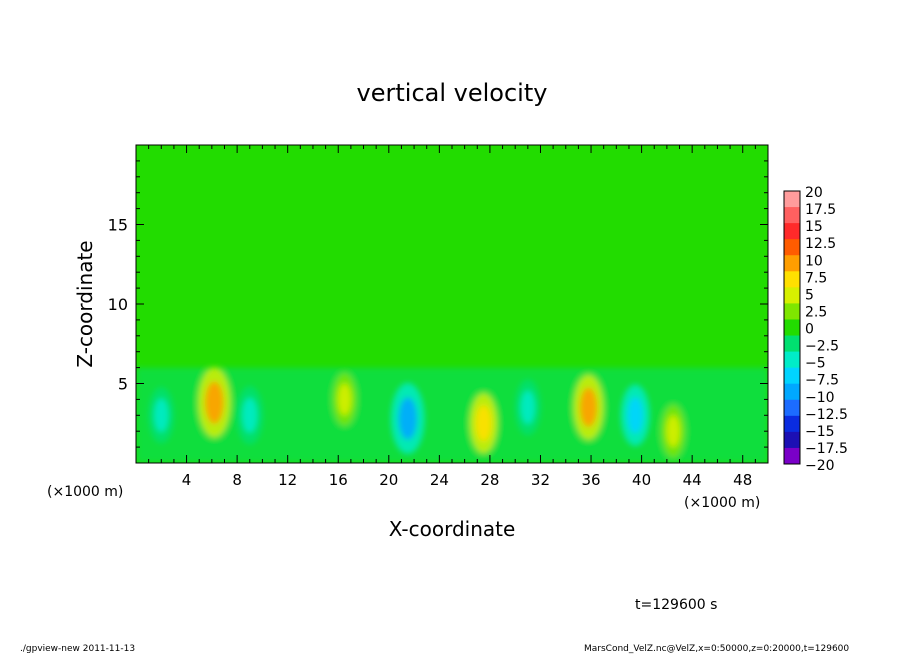 Image resolution: width=904 pixels, height=654 pixels. What do you see at coordinates (489, 480) in the screenshot?
I see `x-tick-label: 28` at bounding box center [489, 480].